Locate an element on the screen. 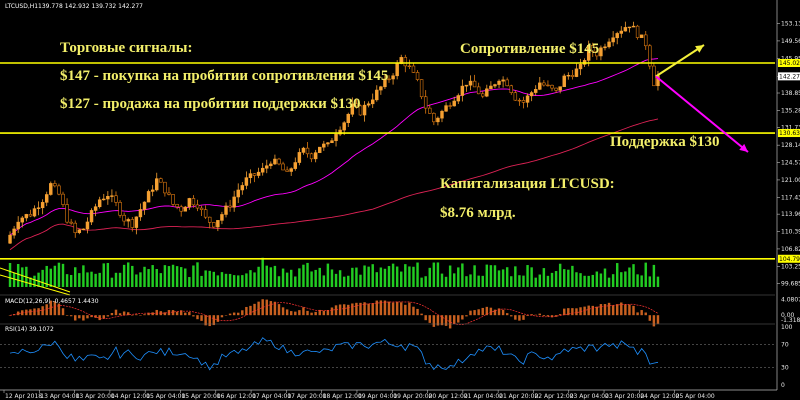  price-tick-label: 135.280 is located at coordinates (790, 110).